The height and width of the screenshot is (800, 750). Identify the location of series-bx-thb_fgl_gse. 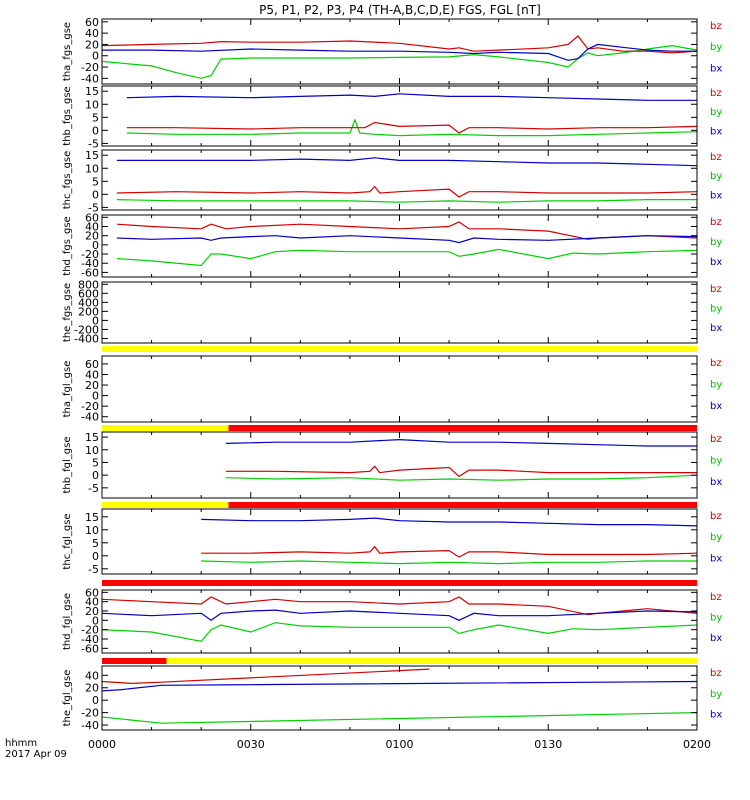
(461, 442).